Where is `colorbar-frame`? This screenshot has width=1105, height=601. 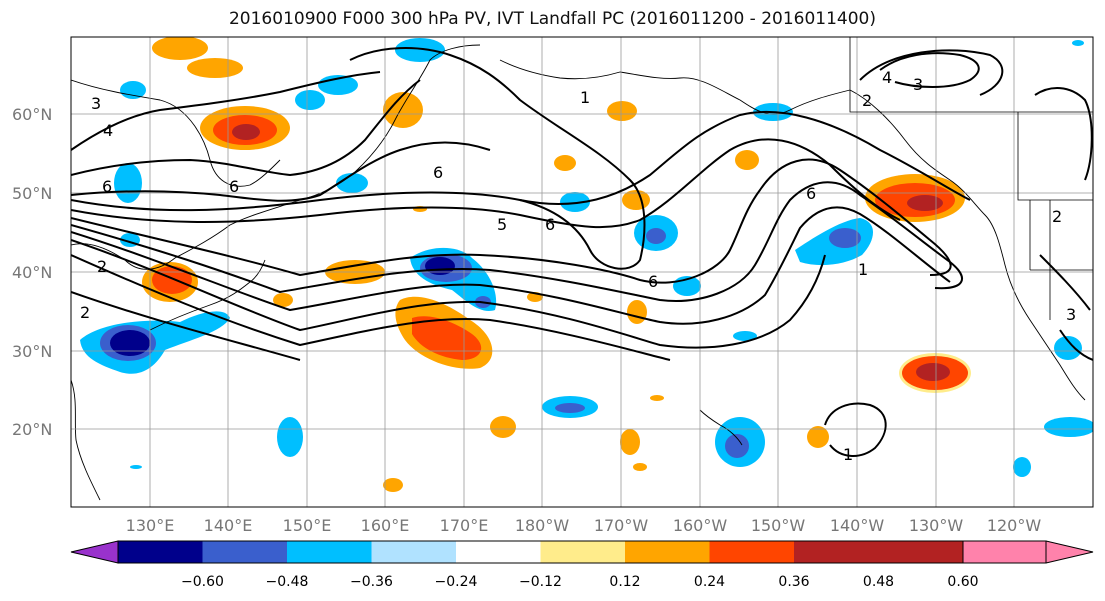 colorbar-frame is located at coordinates (582, 552).